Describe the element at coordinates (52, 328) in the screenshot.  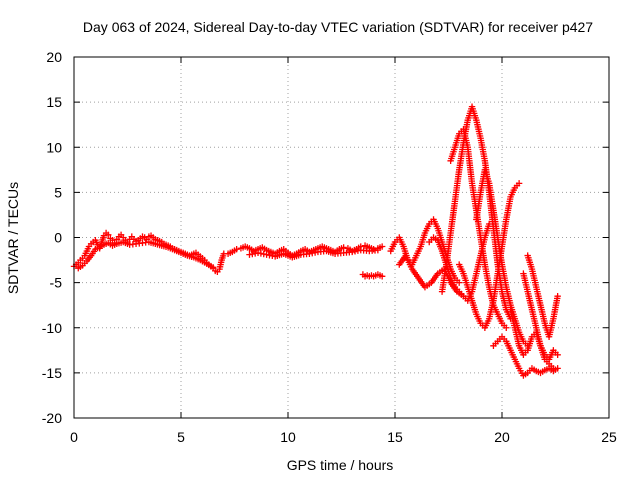
I see `y-tick-label: -10` at that location.